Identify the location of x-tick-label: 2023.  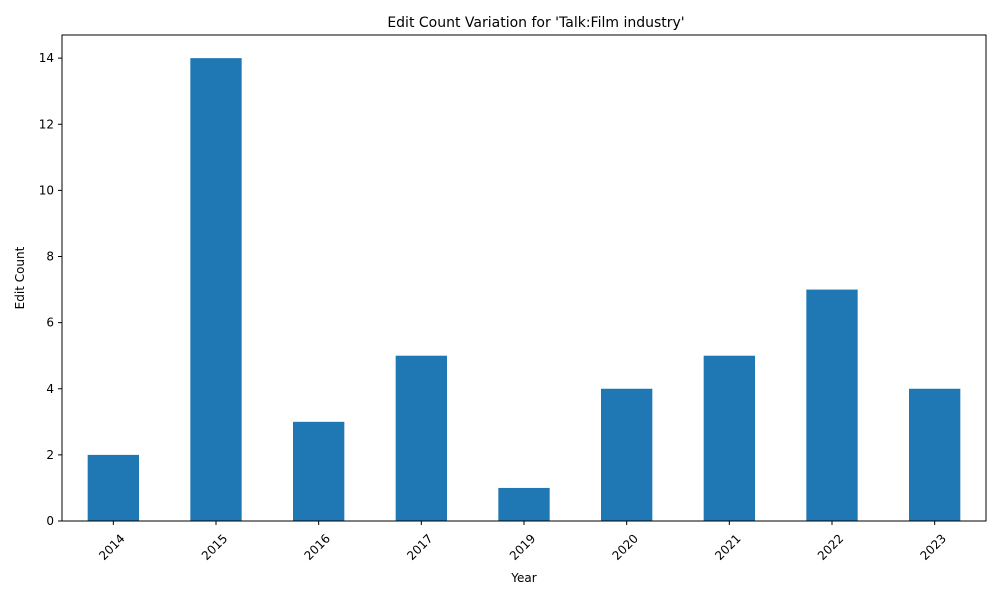
(933, 546).